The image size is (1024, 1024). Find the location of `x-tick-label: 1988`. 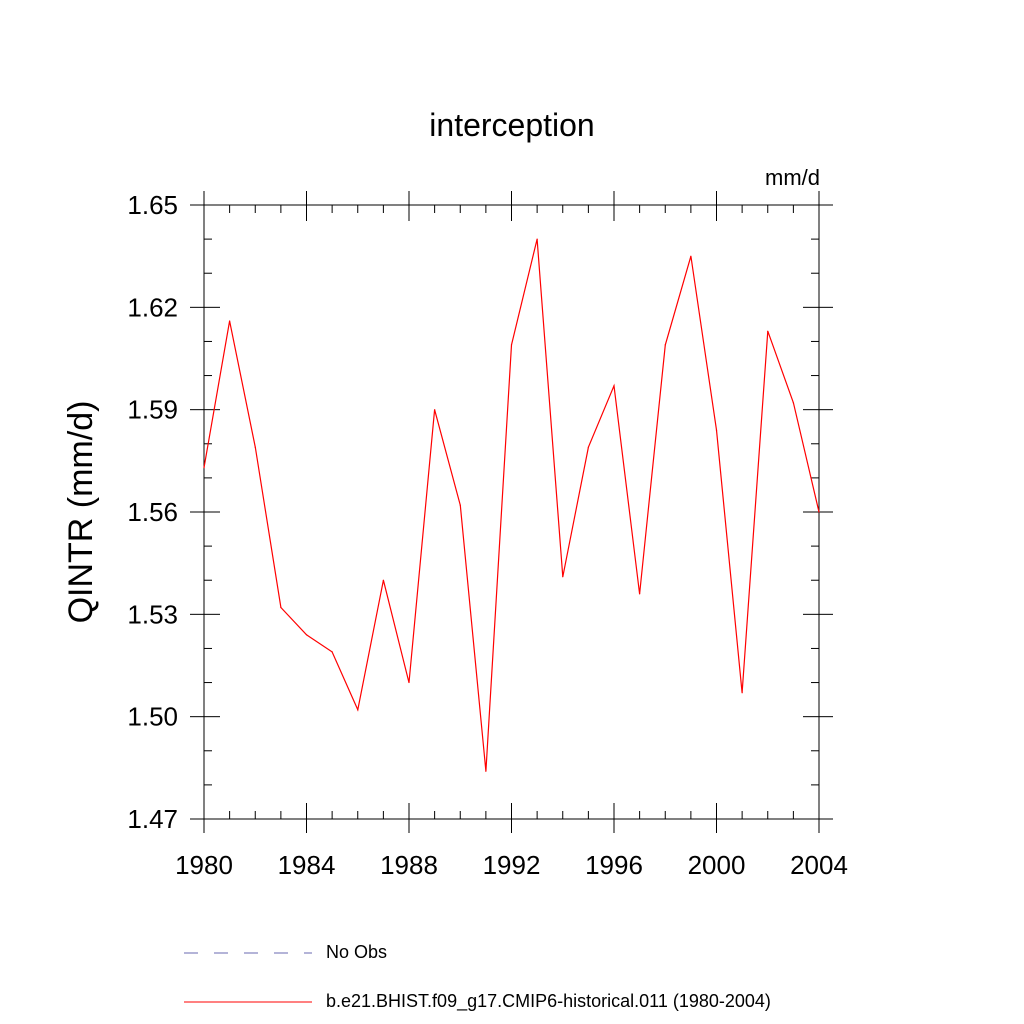

x-tick-label: 1988 is located at coordinates (409, 865).